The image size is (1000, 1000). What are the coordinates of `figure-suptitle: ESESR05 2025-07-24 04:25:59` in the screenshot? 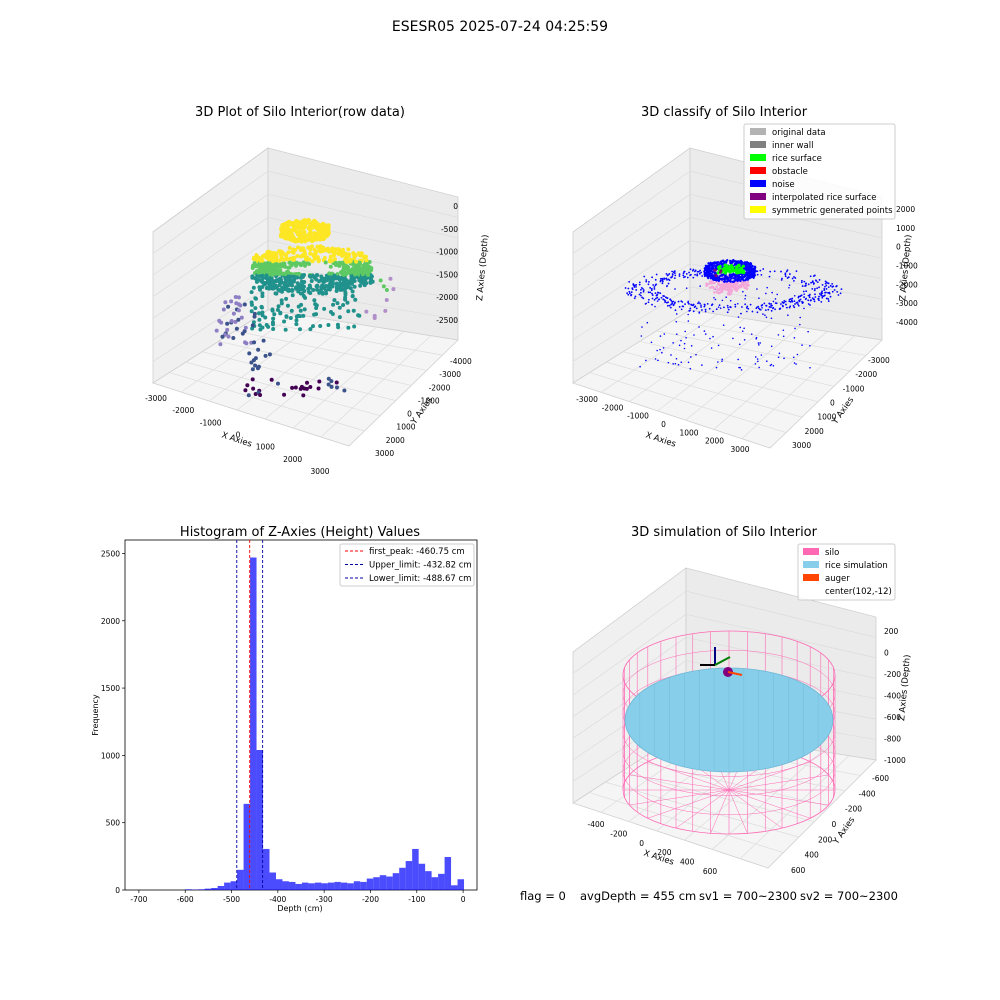 It's located at (500, 27).